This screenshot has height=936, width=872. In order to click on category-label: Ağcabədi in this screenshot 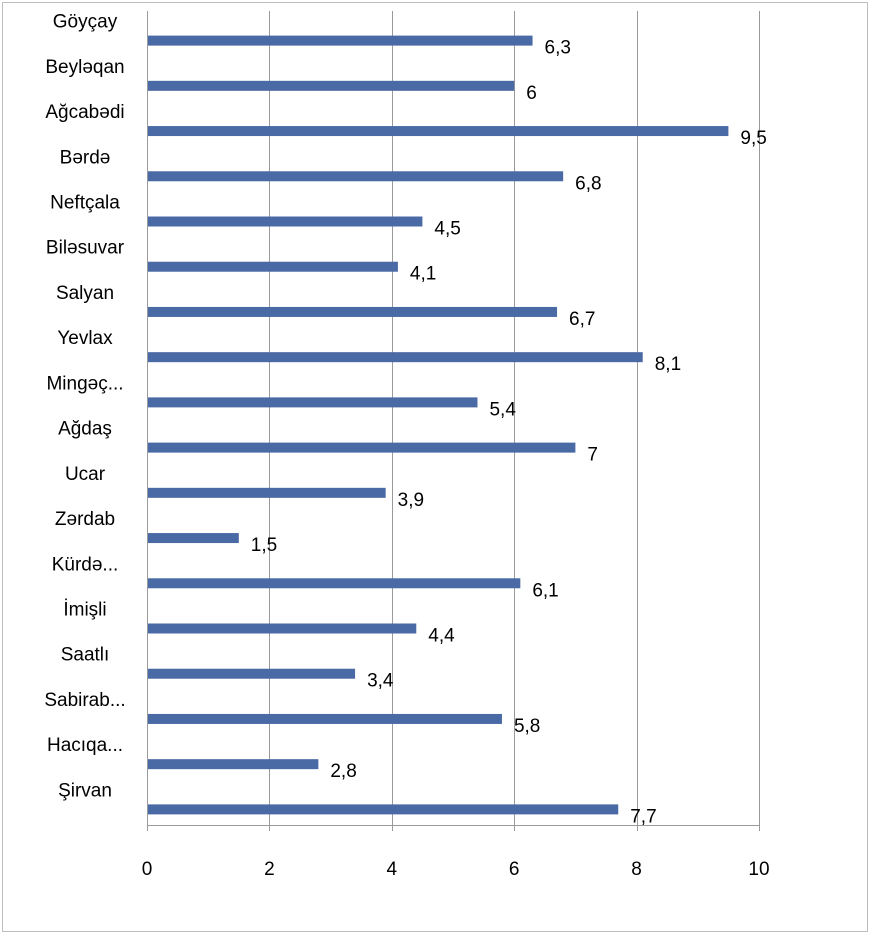, I will do `click(84, 112)`.